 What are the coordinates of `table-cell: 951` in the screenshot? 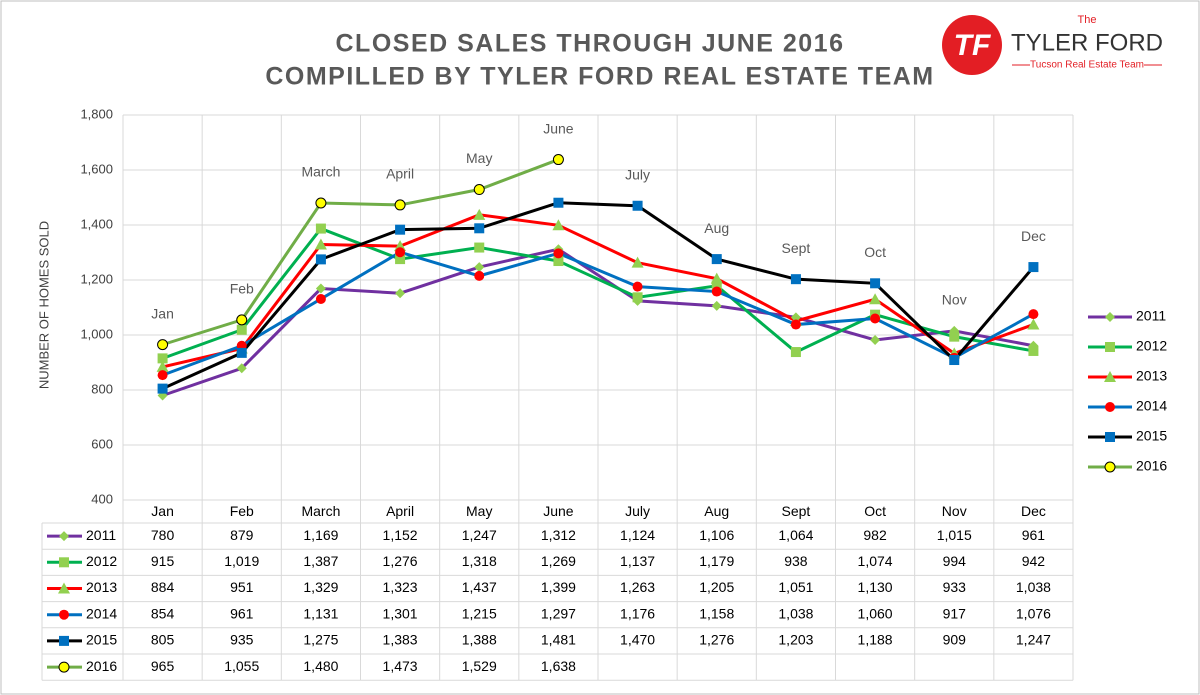 It's located at (242, 587).